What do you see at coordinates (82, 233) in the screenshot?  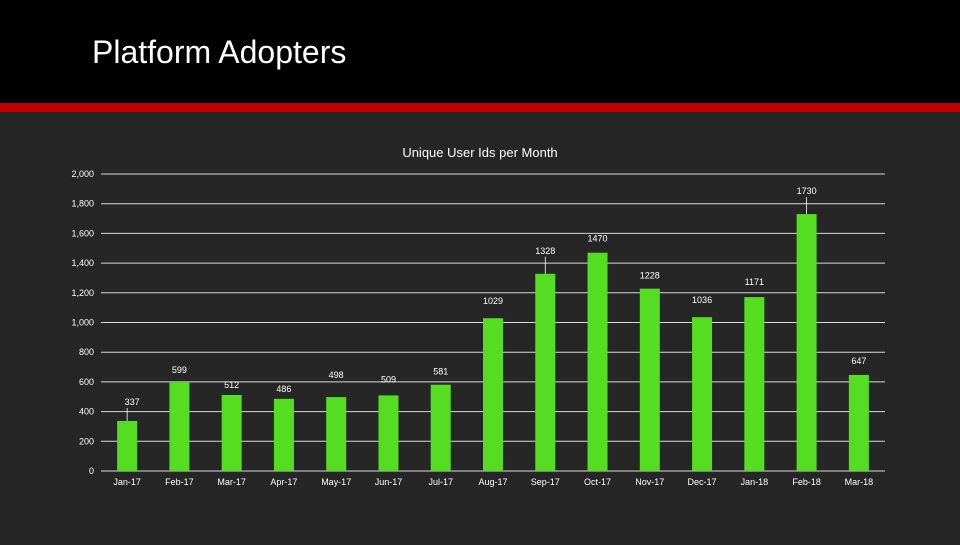 I see `y-tick-label: 1,600` at bounding box center [82, 233].